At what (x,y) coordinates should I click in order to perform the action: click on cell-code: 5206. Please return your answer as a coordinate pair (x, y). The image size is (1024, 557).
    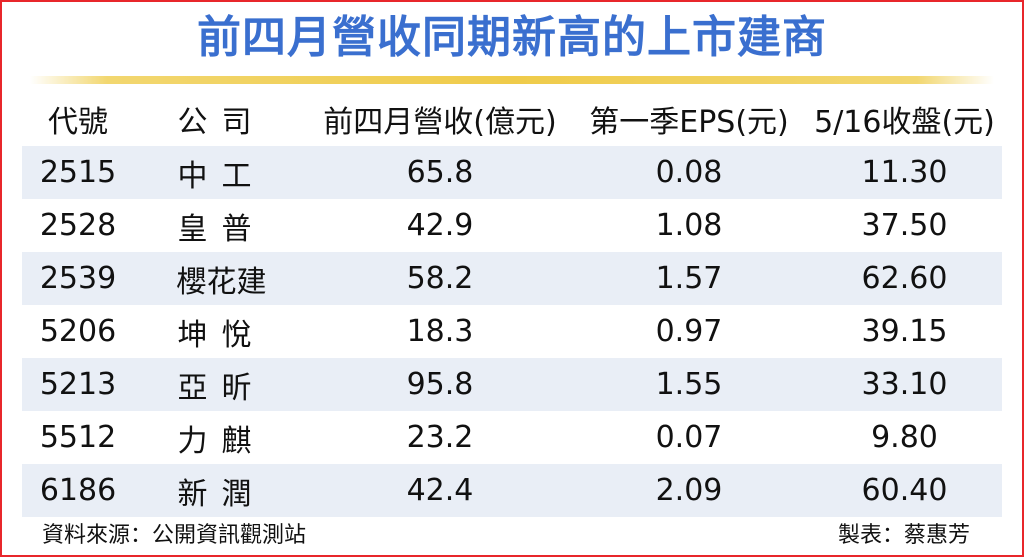
    Looking at the image, I should click on (78, 331).